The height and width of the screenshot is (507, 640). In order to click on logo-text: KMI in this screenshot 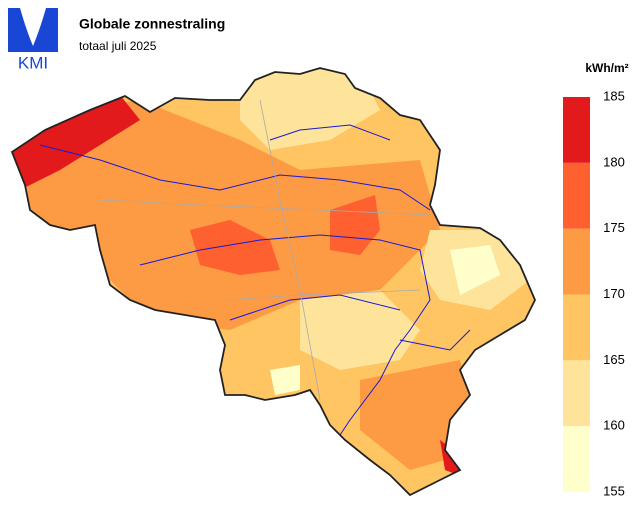, I will do `click(33, 62)`.